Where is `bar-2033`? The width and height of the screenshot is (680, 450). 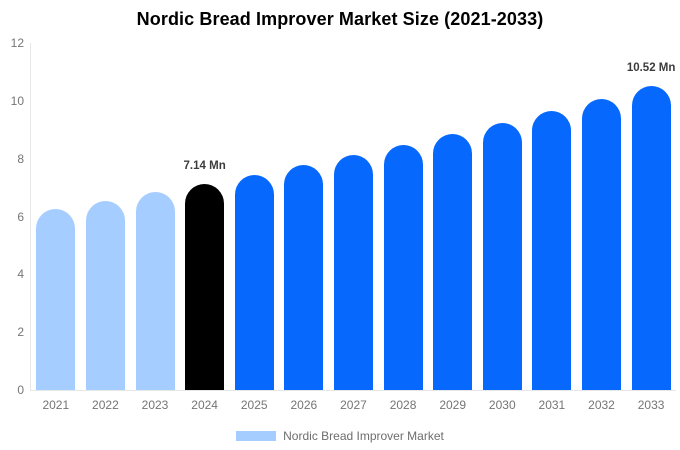
bar-2033 is located at coordinates (651, 237).